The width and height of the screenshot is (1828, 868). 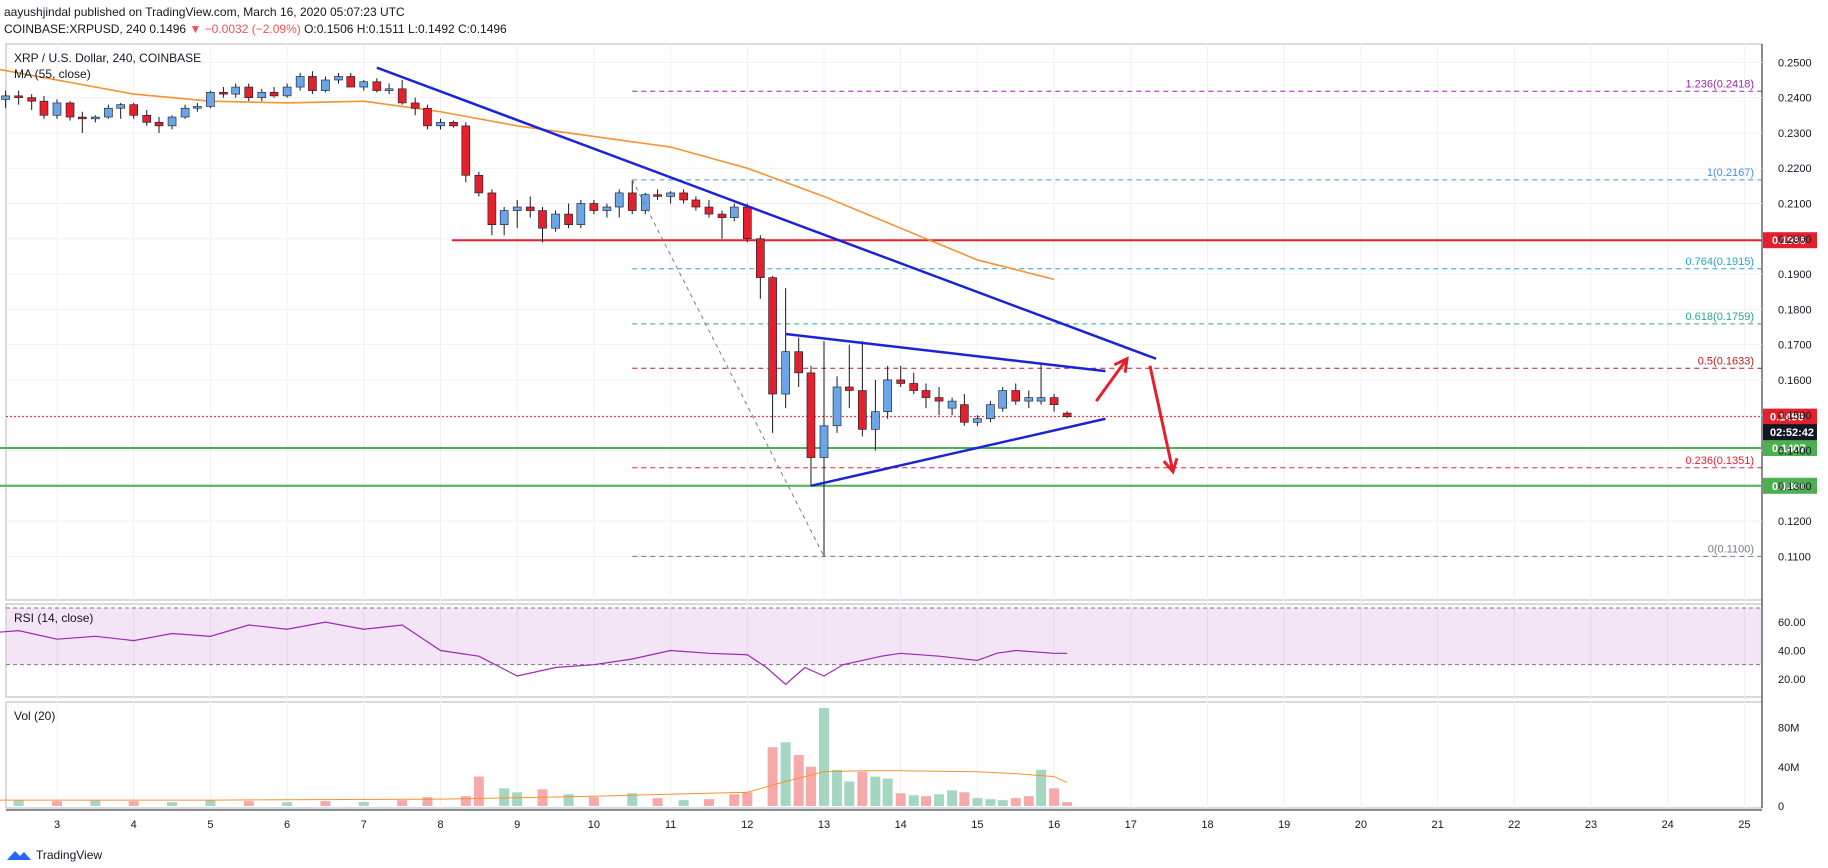 I want to click on x-tick-label: 15, so click(x=977, y=825).